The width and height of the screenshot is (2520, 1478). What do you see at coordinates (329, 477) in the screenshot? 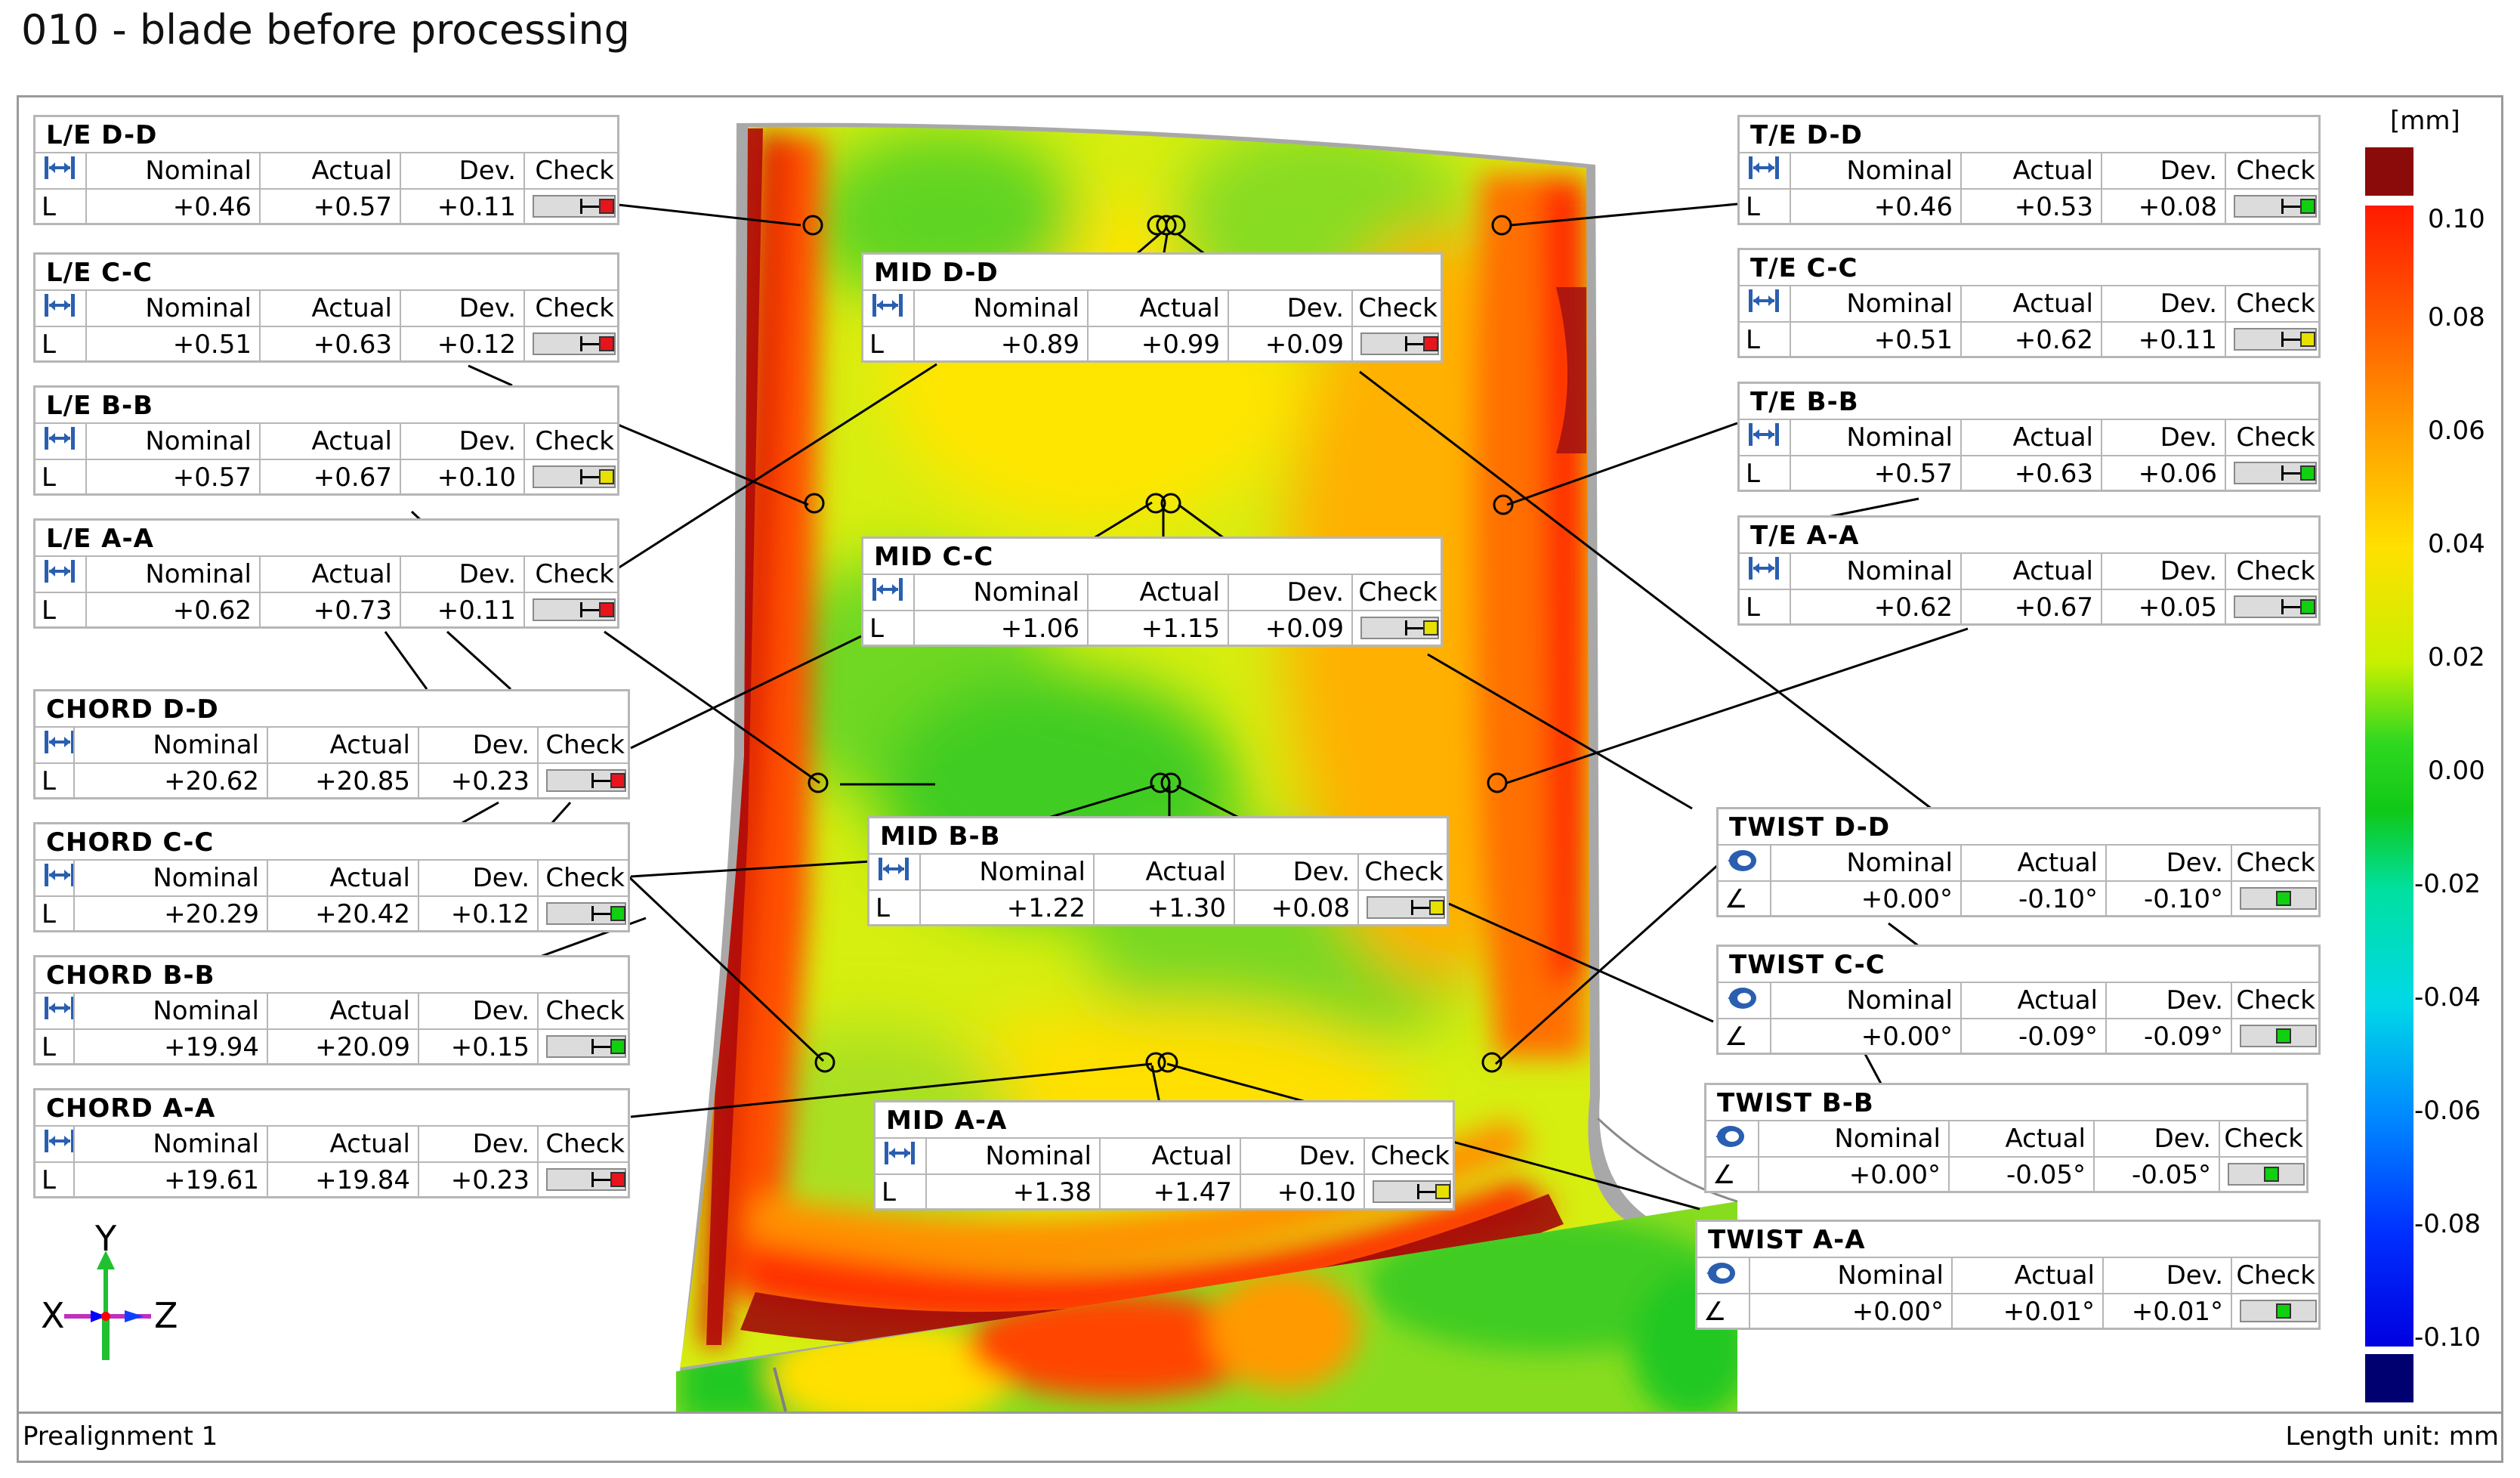
I see `cell-value: +0.67` at bounding box center [329, 477].